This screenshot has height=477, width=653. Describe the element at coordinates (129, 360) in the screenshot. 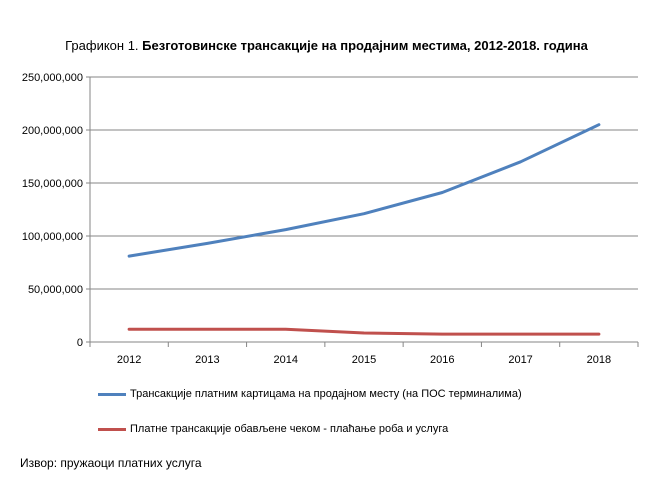

I see `x-tick-label: 2012` at that location.